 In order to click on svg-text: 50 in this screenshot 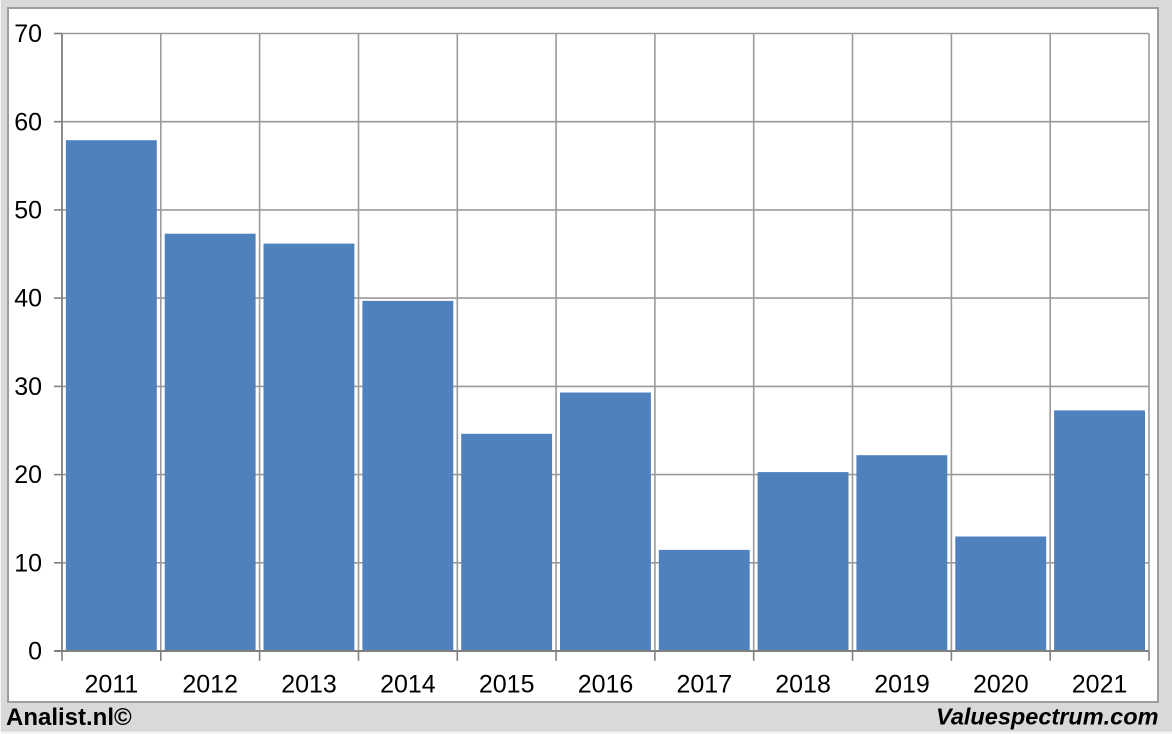, I will do `click(28, 211)`.